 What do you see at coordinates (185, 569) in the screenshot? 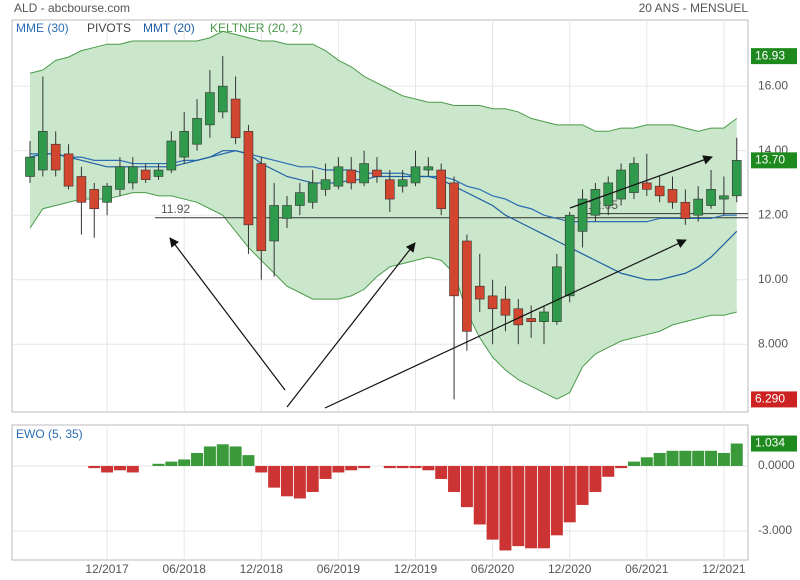
I see `x-tick-label: 06/2018` at bounding box center [185, 569].